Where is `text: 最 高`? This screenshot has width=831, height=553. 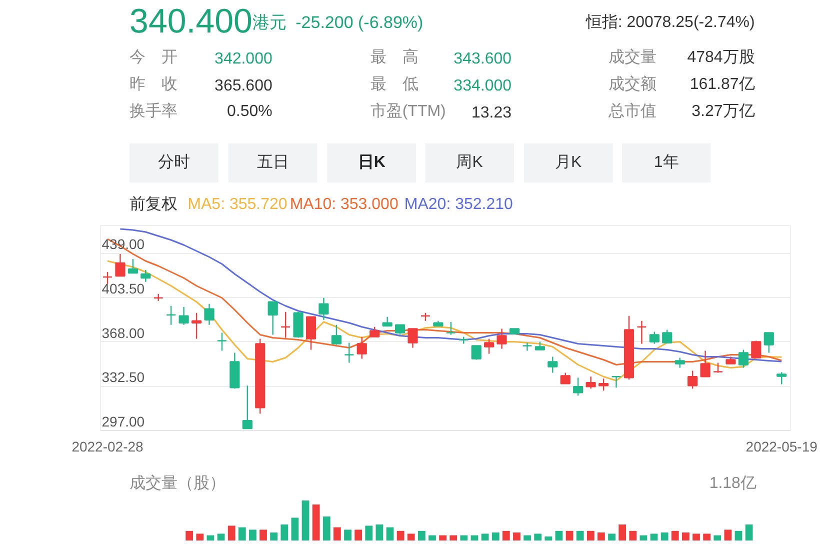 text: 最 高 is located at coordinates (394, 57).